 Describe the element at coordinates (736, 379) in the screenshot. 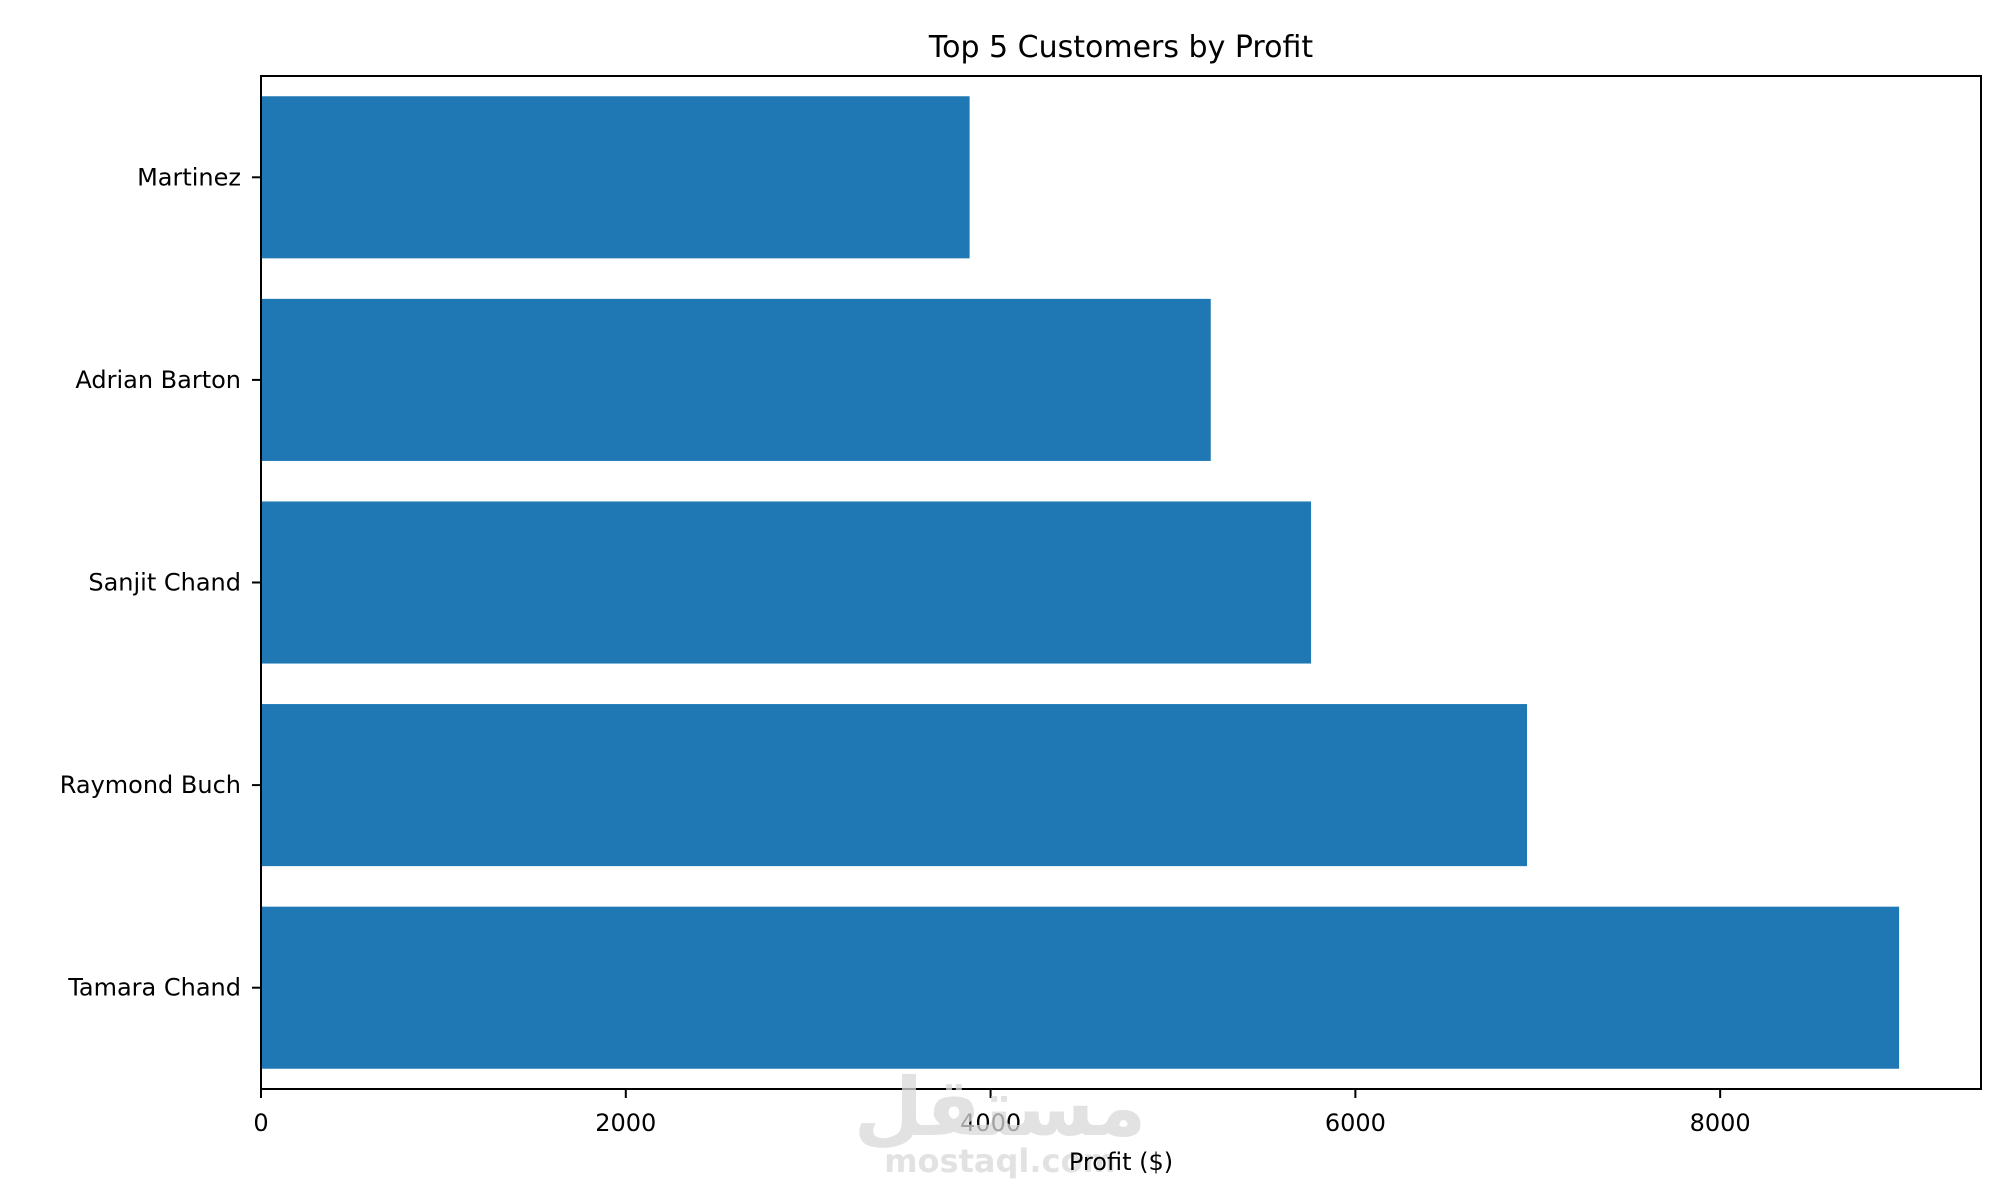

I see `bar-adrian-barton` at that location.